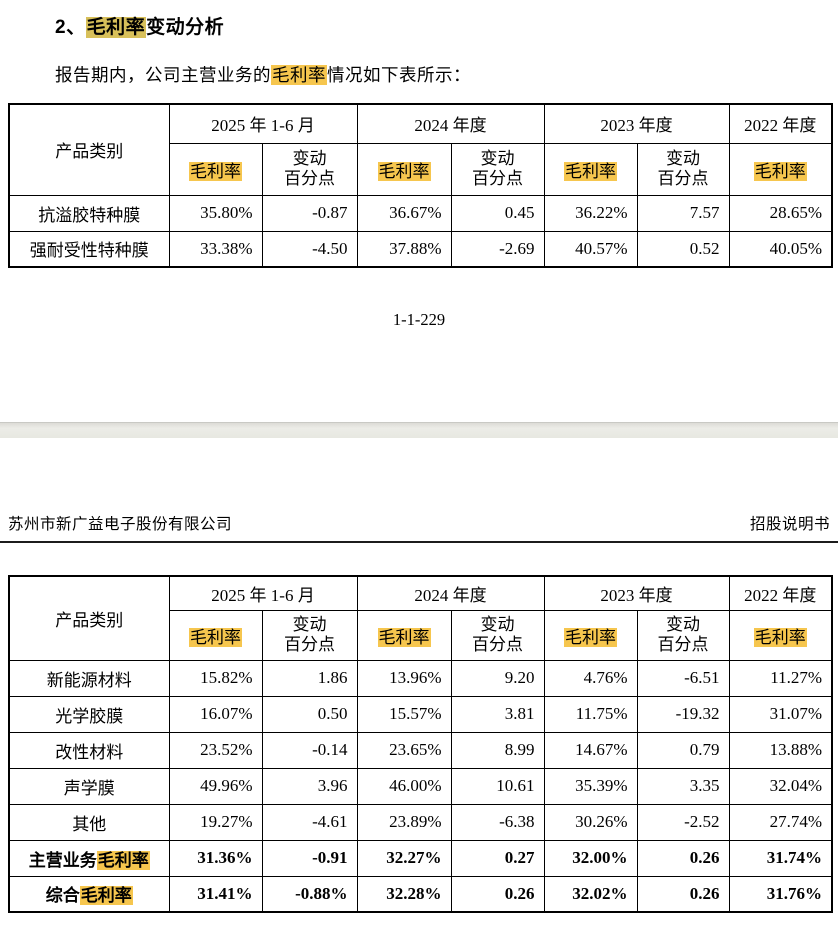 This screenshot has height=927, width=838. I want to click on value-cell: 23.65%, so click(404, 750).